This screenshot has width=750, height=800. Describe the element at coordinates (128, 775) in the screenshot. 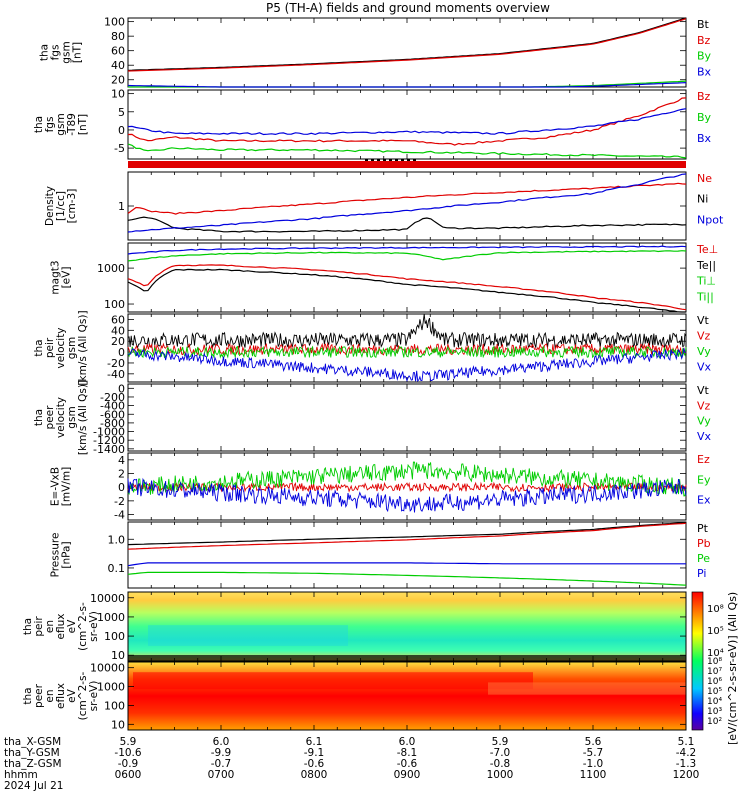

I see `x-tick-label: 0600` at that location.